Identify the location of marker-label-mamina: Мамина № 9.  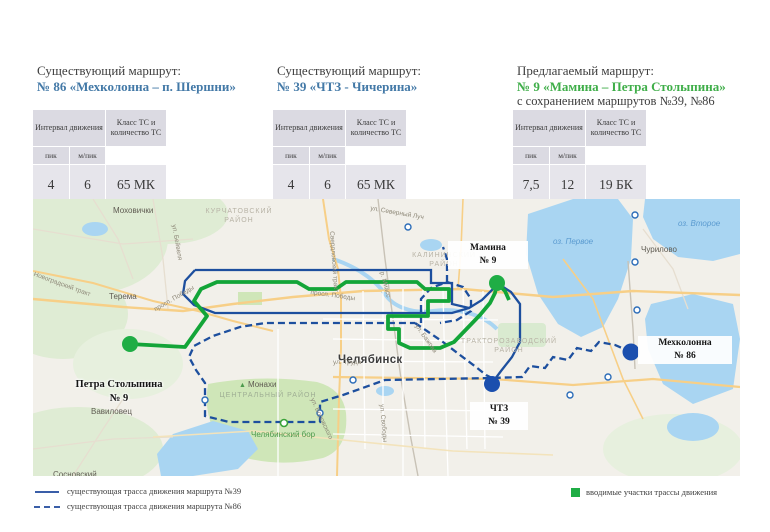
(488, 255).